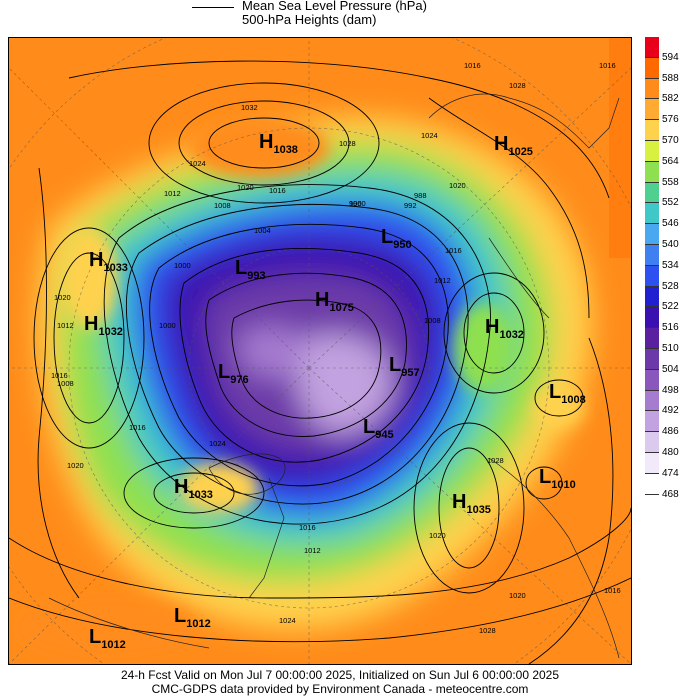 This screenshot has width=680, height=700. Describe the element at coordinates (670, 244) in the screenshot. I see `colorbar-label: 540` at that location.